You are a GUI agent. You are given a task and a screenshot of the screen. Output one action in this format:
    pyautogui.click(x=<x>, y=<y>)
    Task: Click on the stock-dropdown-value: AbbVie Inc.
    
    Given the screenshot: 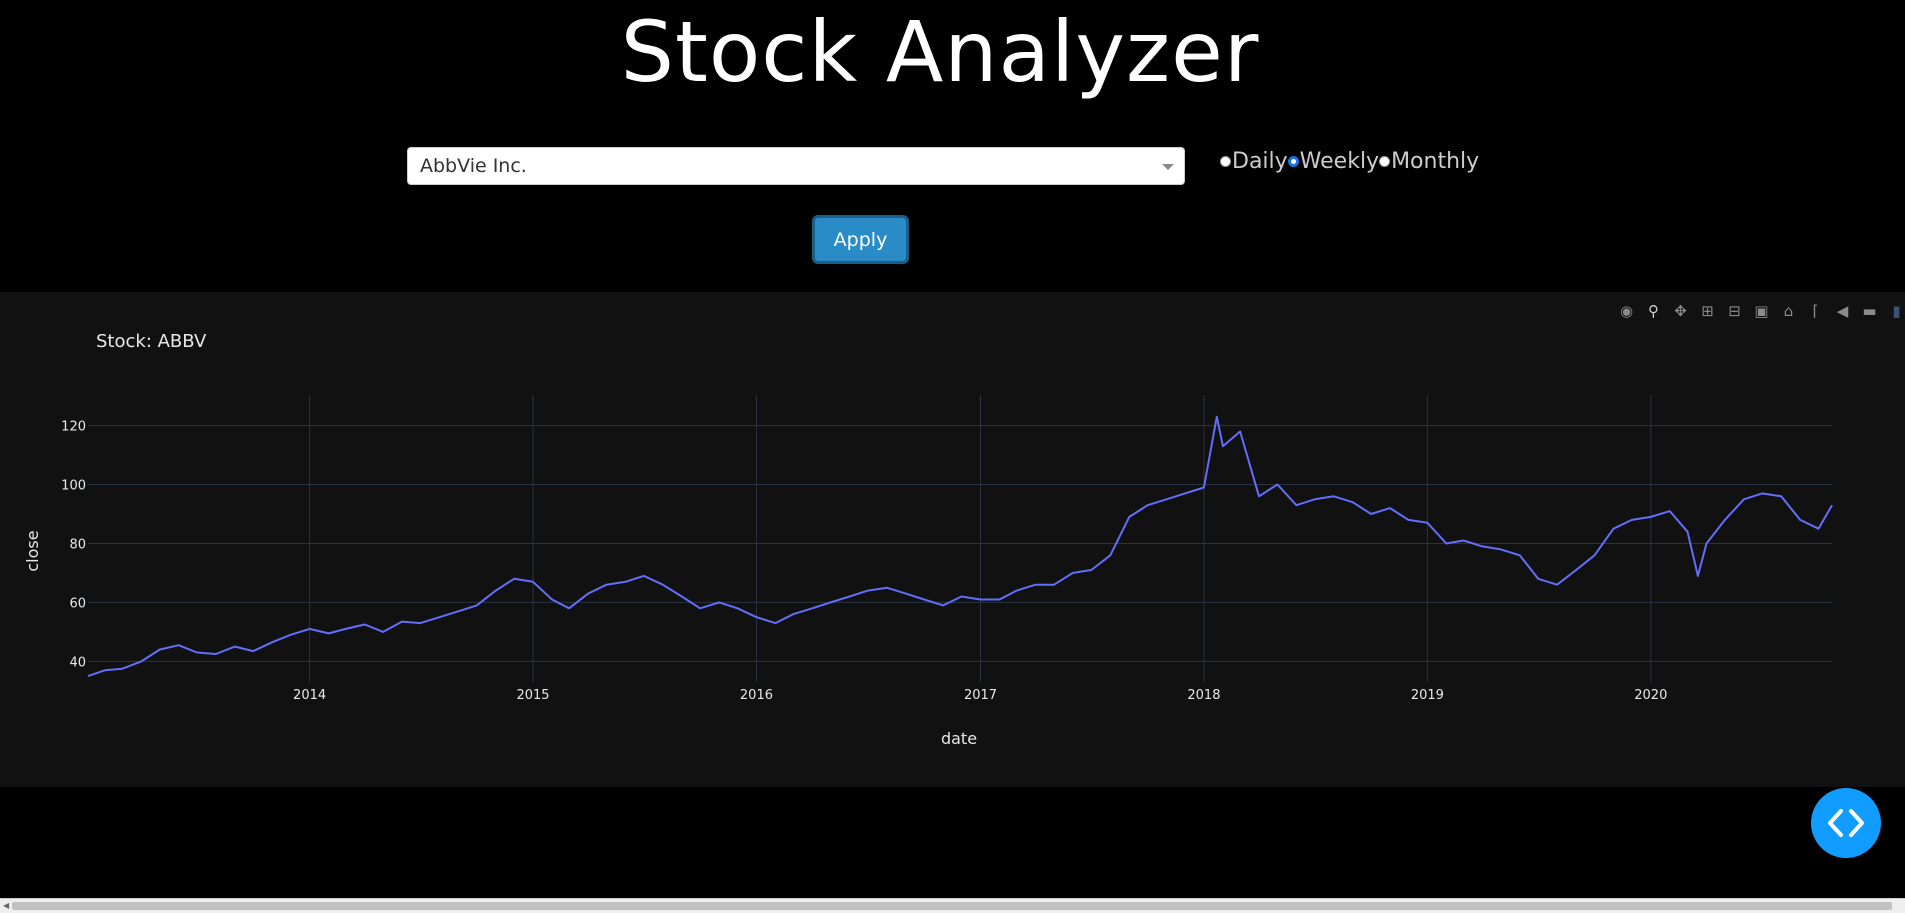 What is the action you would take?
    pyautogui.click(x=473, y=166)
    